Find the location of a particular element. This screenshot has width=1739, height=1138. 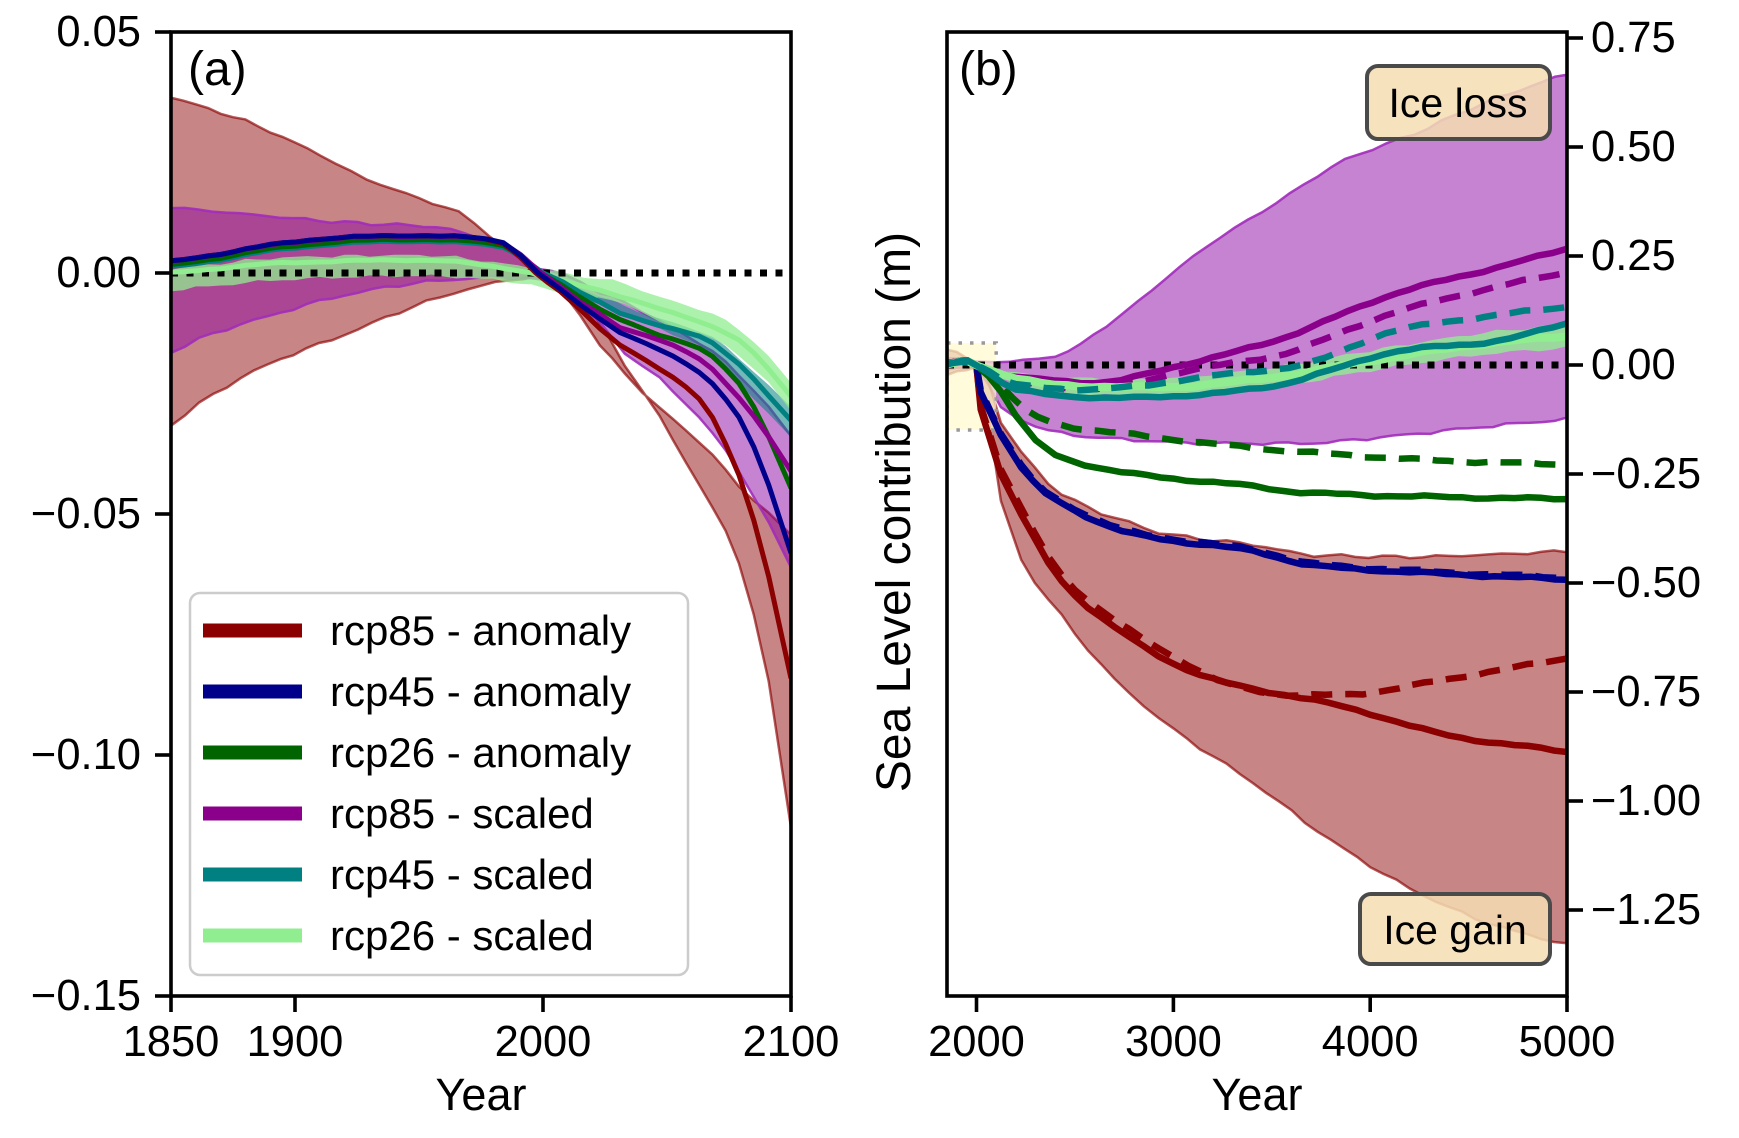

svg-text: 2100 is located at coordinates (791, 1042).